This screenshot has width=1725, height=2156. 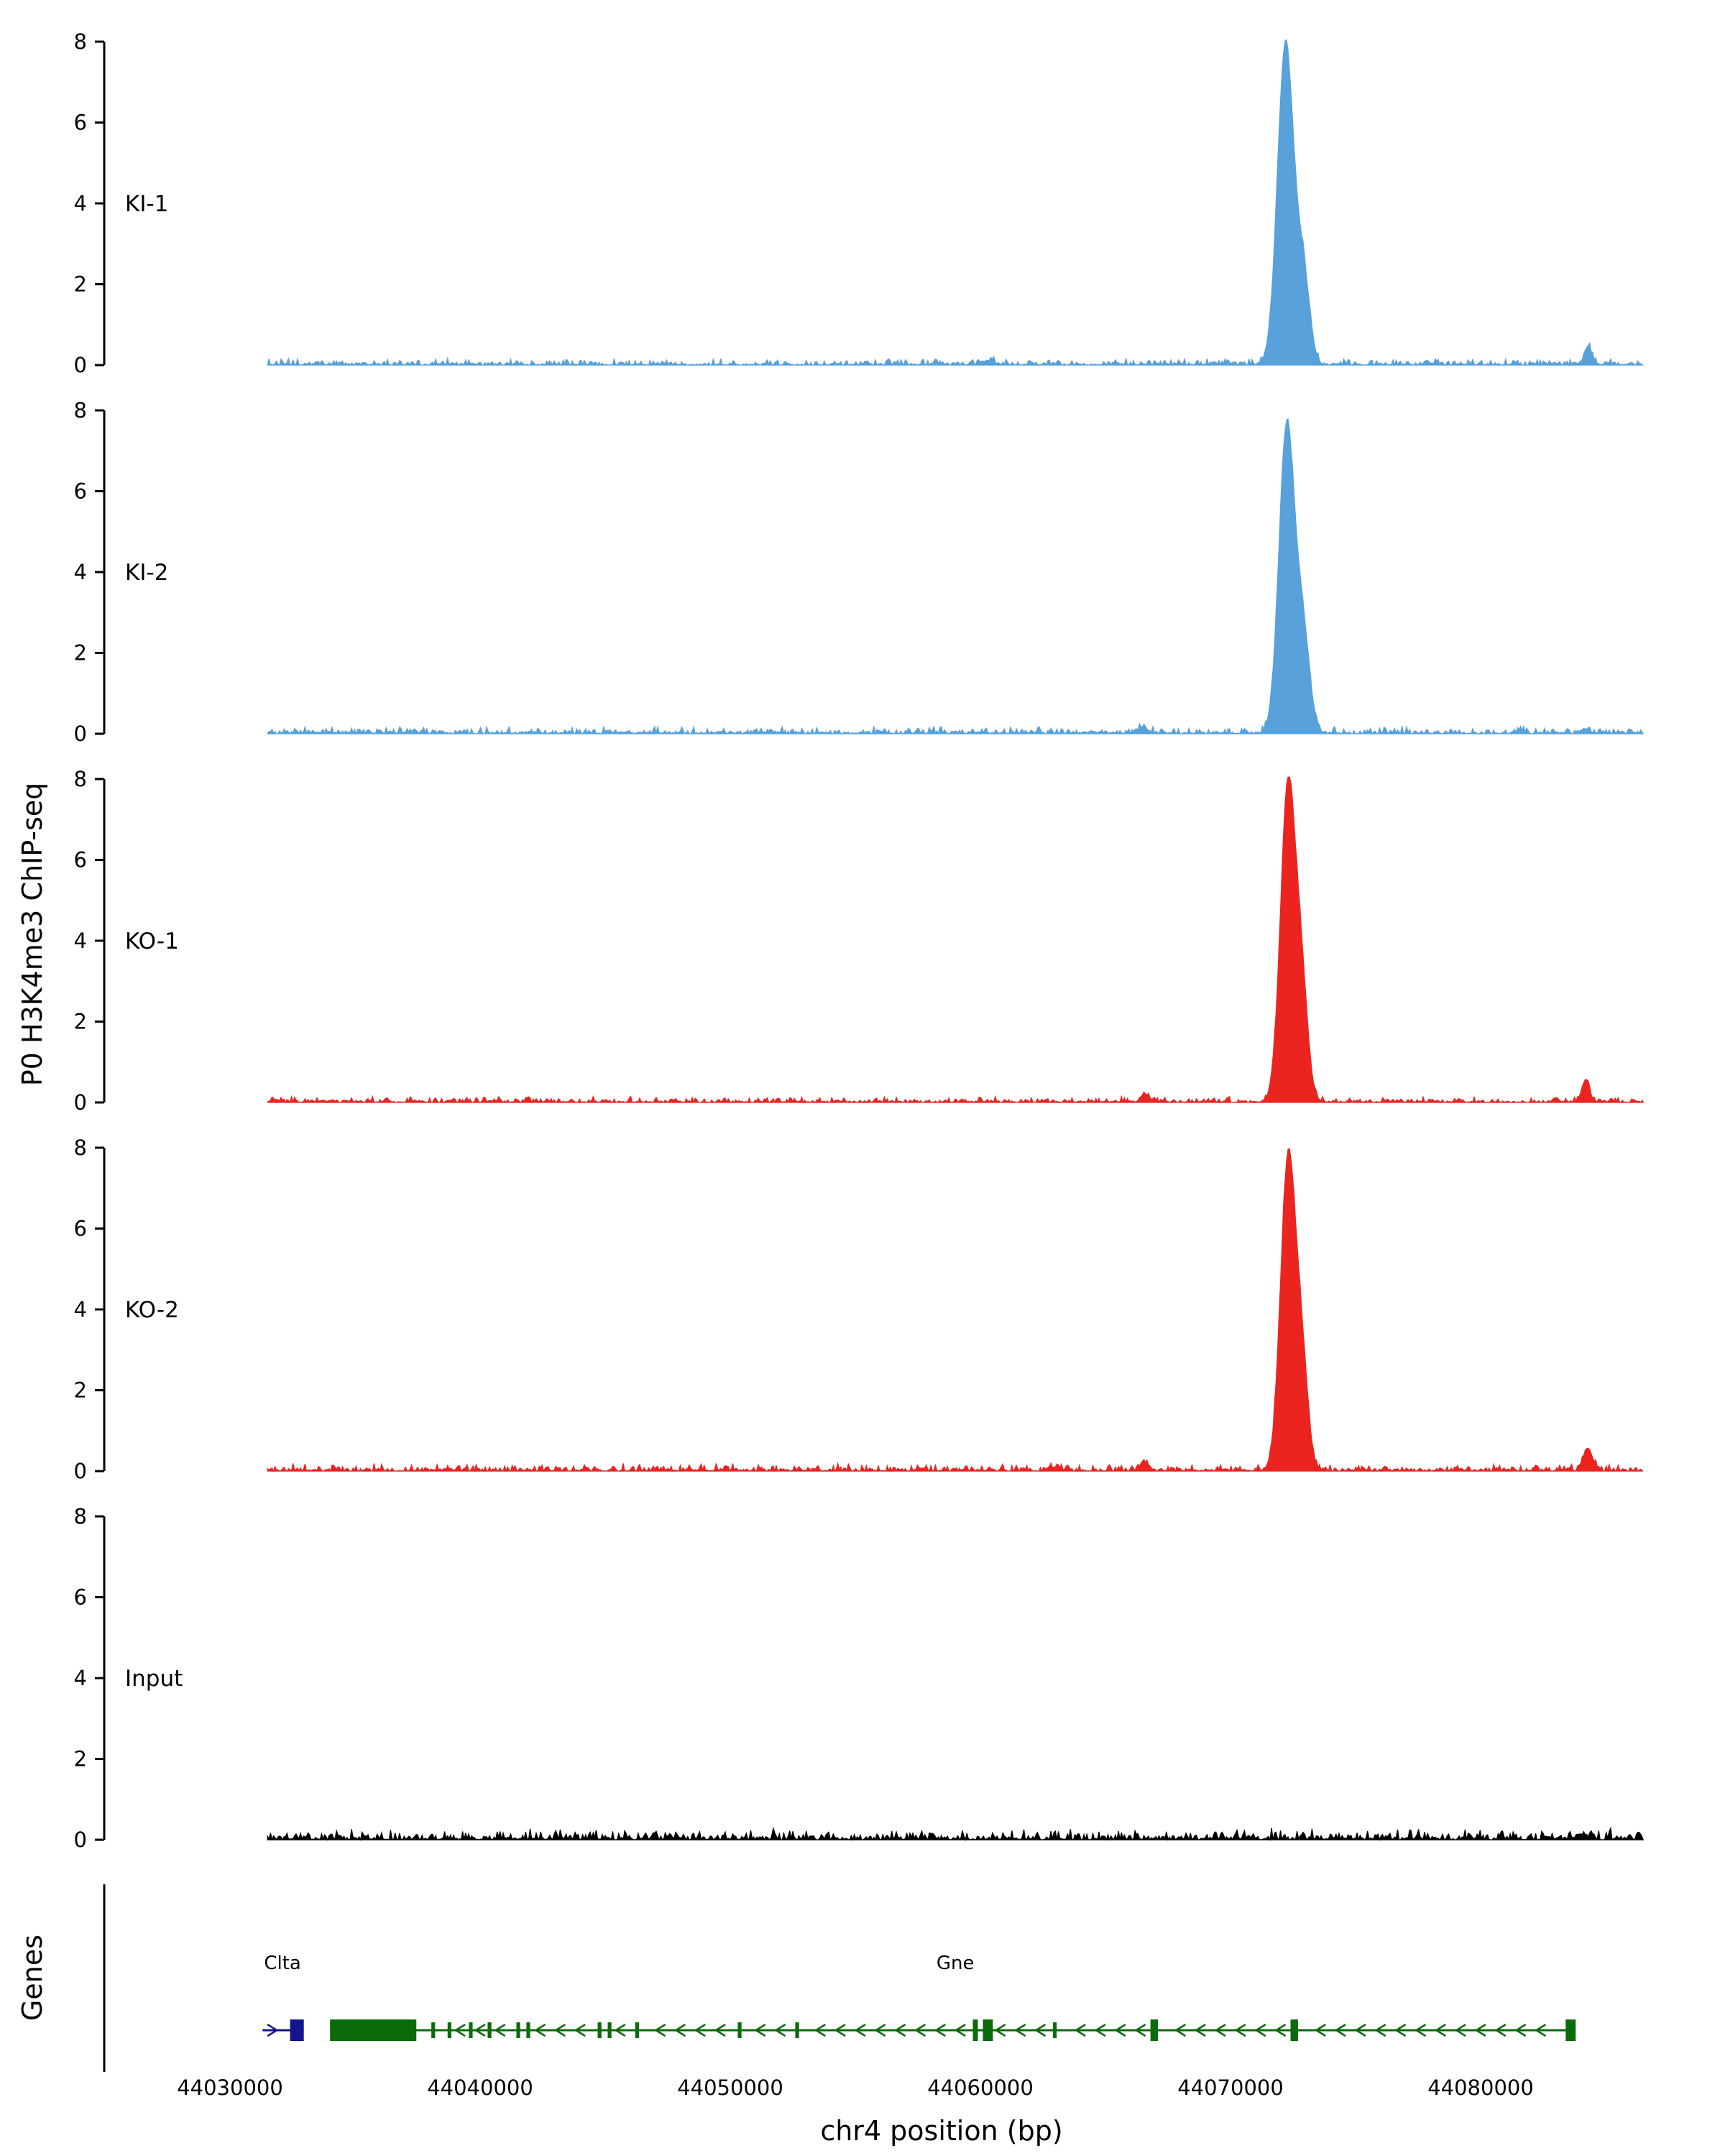 What do you see at coordinates (282, 1964) in the screenshot?
I see `gene-name-label: Clta` at bounding box center [282, 1964].